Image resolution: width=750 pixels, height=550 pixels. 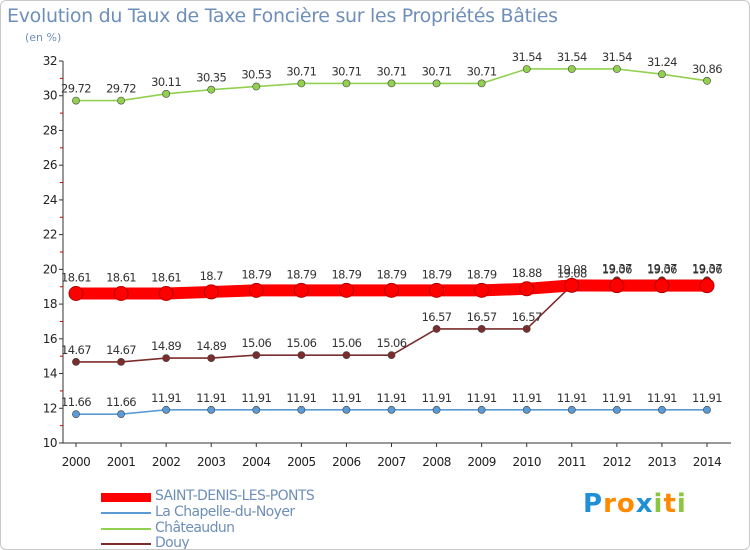 What do you see at coordinates (225, 512) in the screenshot?
I see `legend-label: La Chapelle-du-Noyer` at bounding box center [225, 512].